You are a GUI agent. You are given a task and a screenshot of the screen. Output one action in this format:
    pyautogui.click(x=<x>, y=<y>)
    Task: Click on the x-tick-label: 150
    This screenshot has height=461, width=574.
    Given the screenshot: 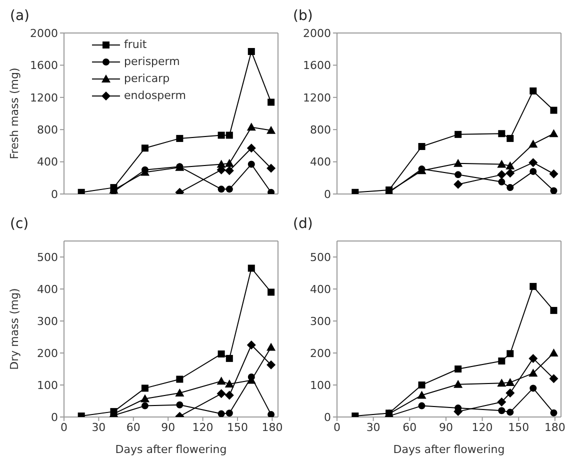 What is the action you would take?
    pyautogui.click(x=237, y=427)
    